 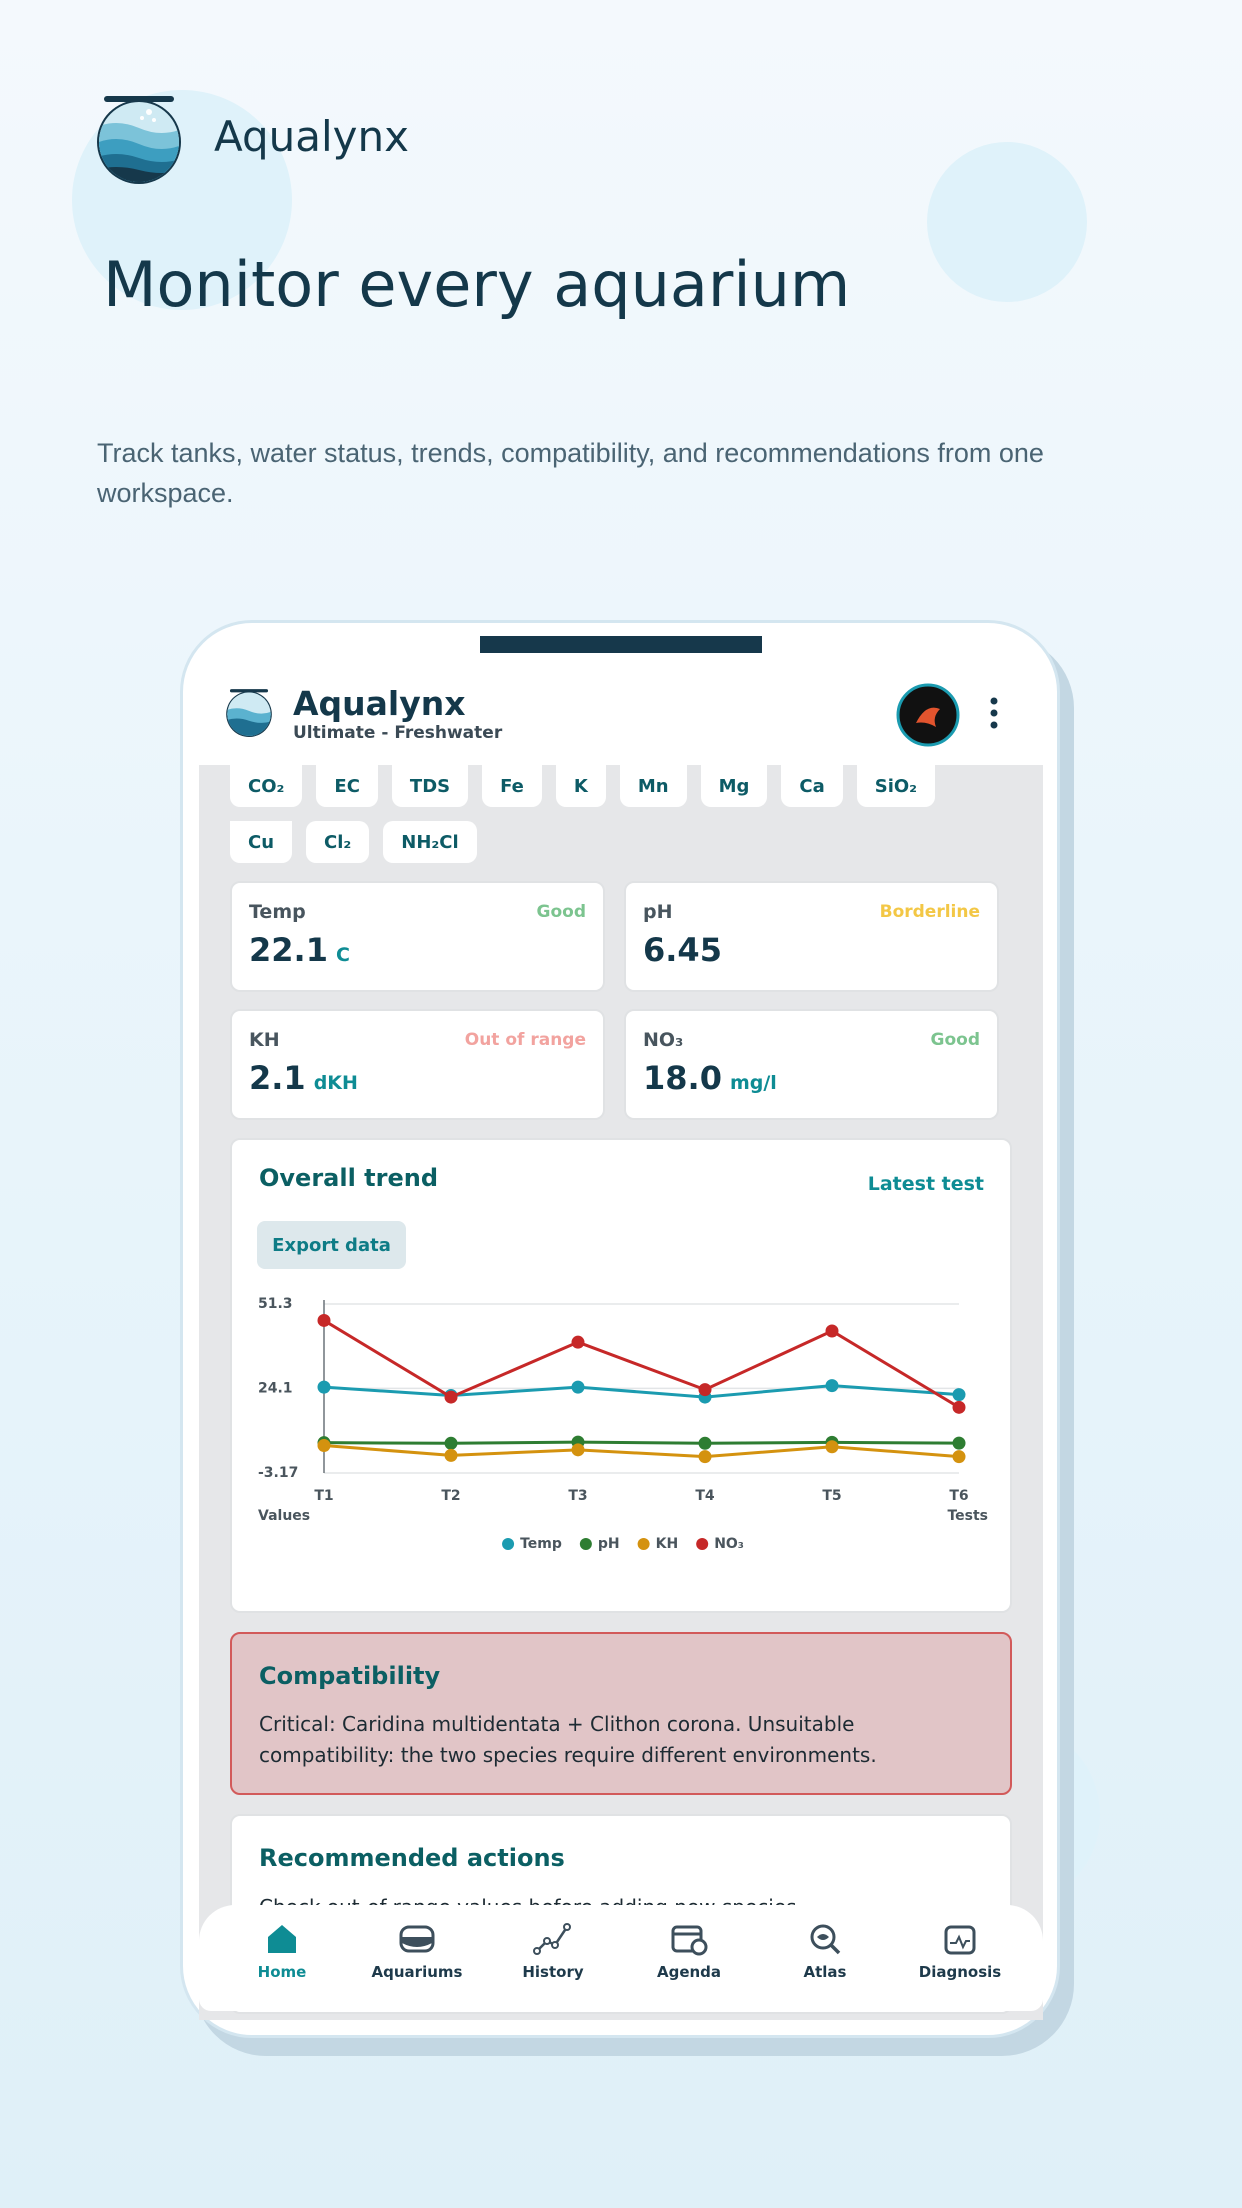 I want to click on x-tick-label: T5, so click(x=831, y=1496).